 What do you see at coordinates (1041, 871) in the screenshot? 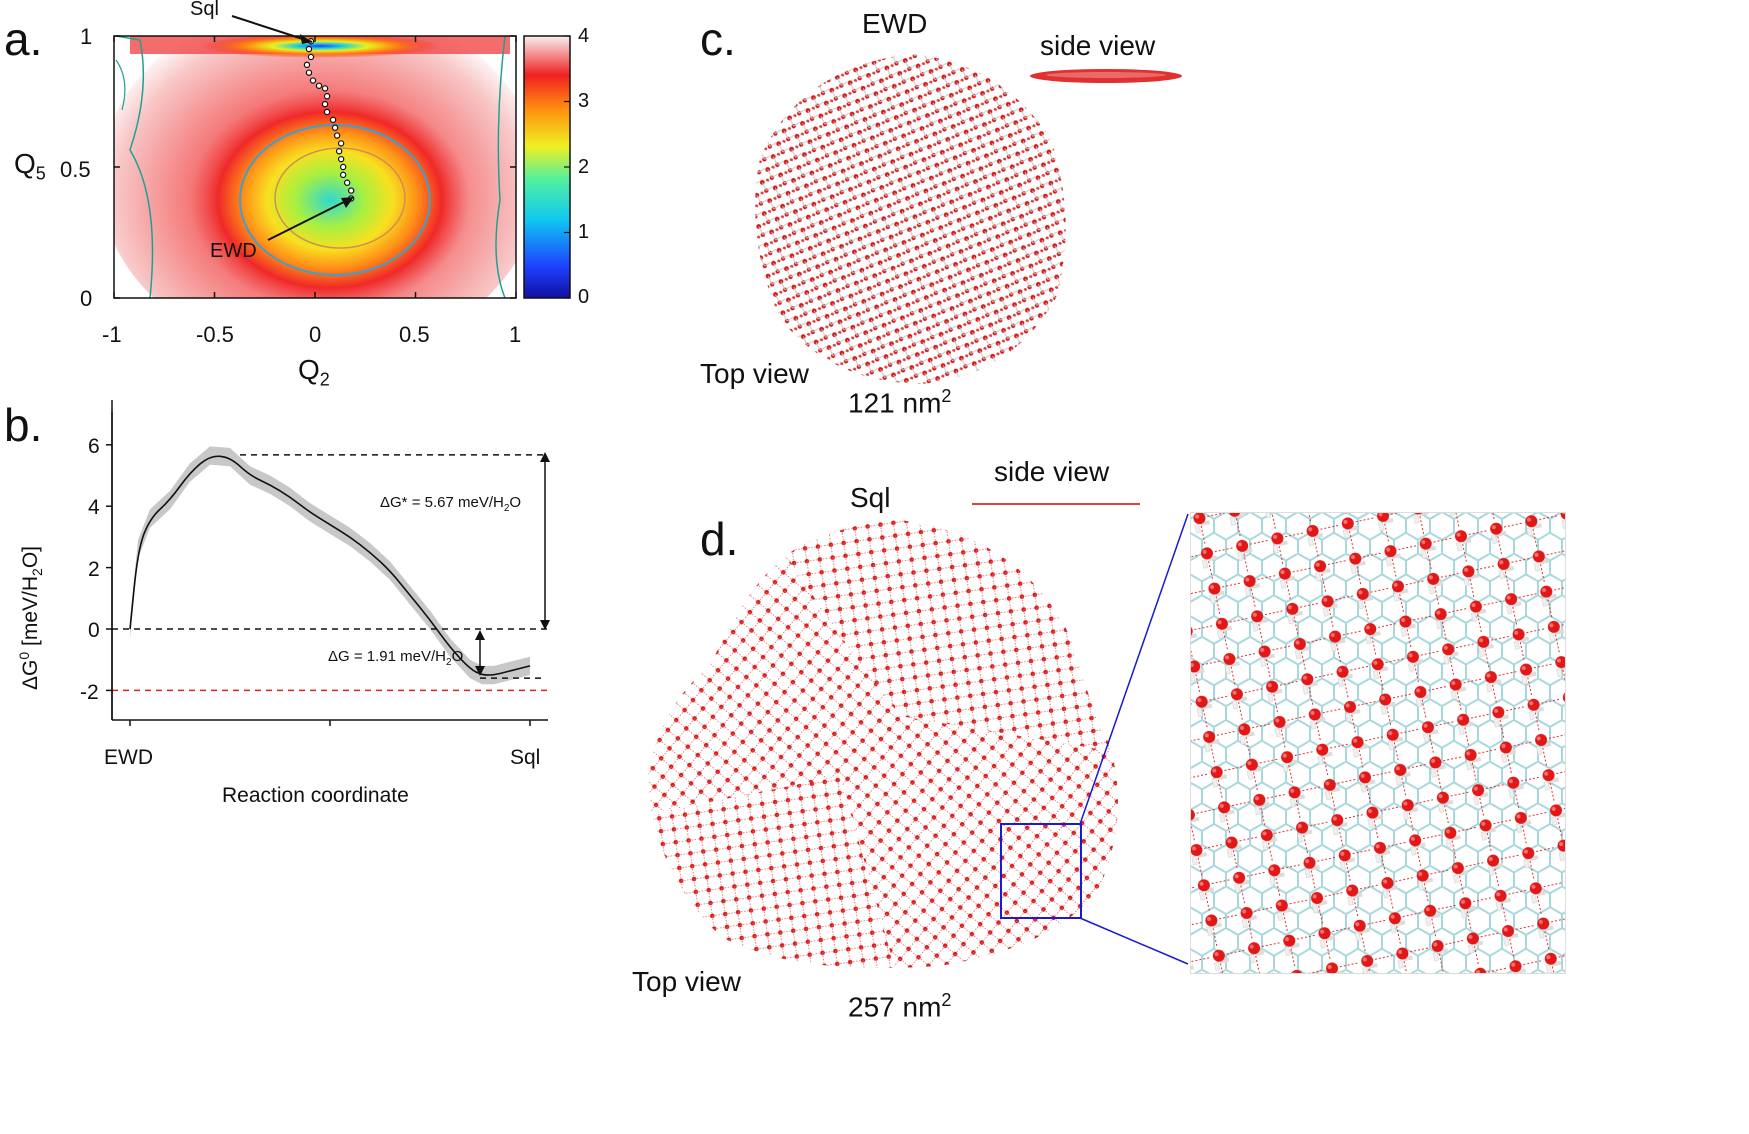
I see `zoom-region-box` at bounding box center [1041, 871].